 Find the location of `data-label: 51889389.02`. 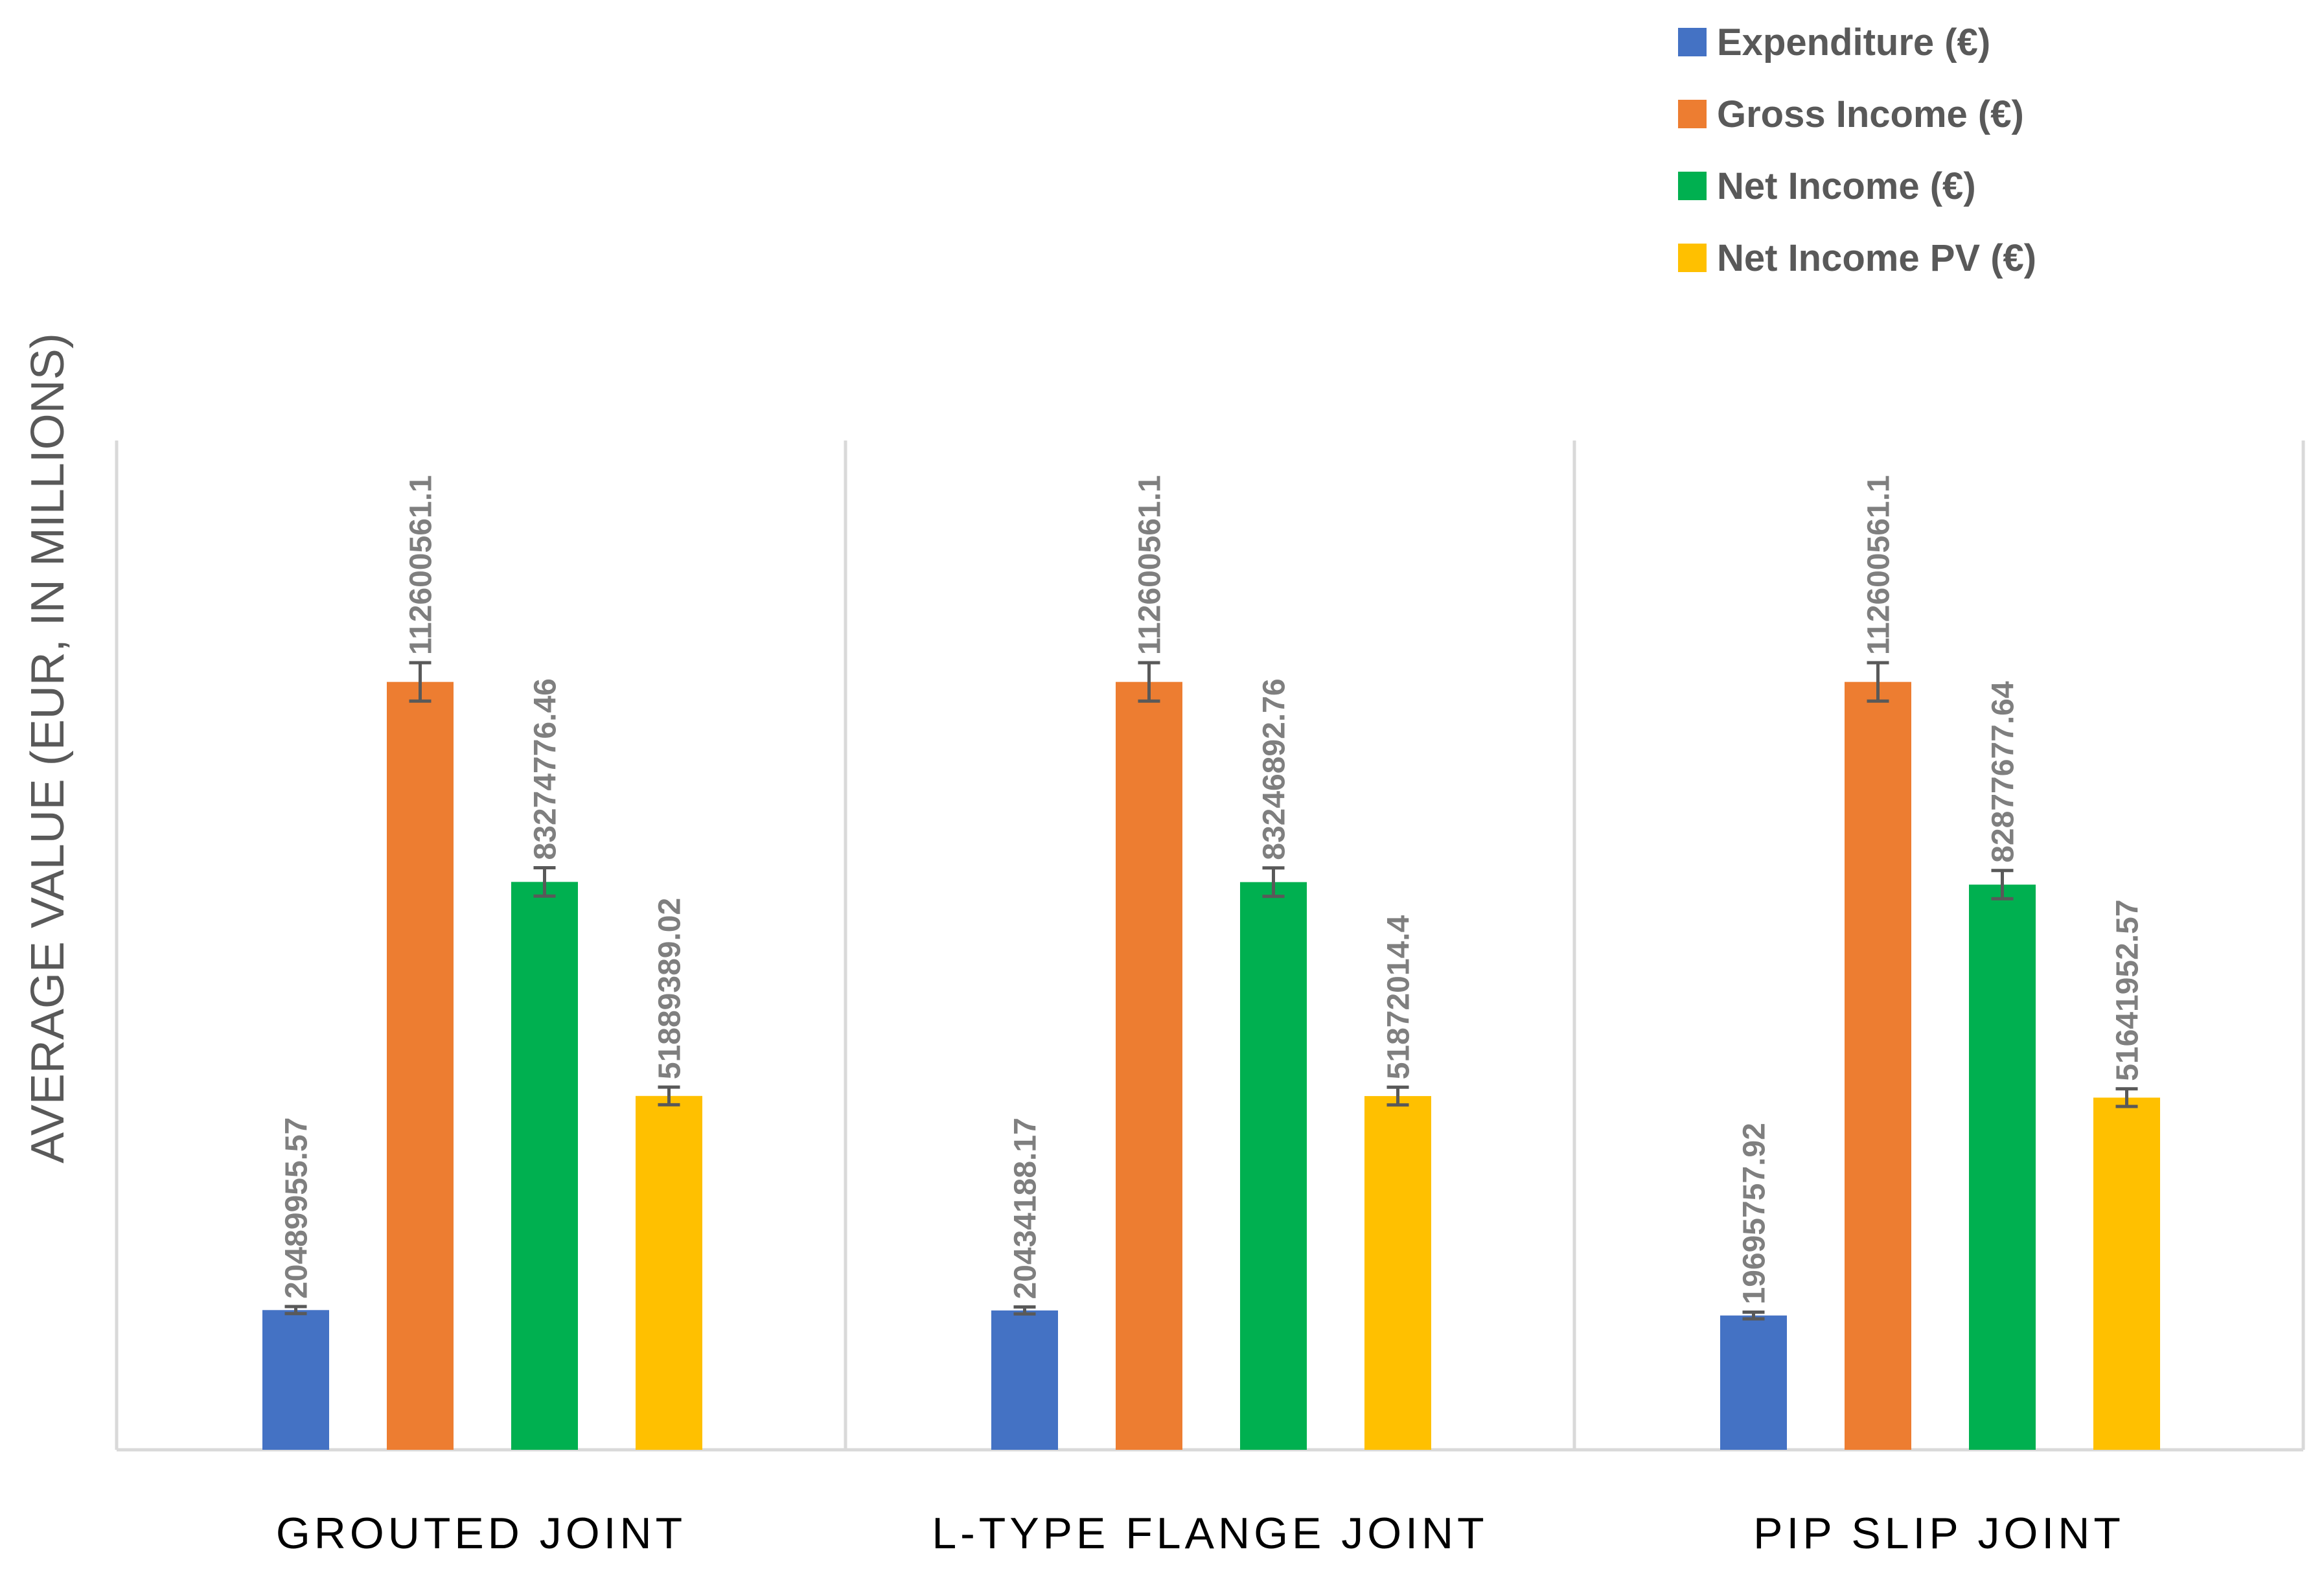

data-label: 51889389.02 is located at coordinates (670, 988).